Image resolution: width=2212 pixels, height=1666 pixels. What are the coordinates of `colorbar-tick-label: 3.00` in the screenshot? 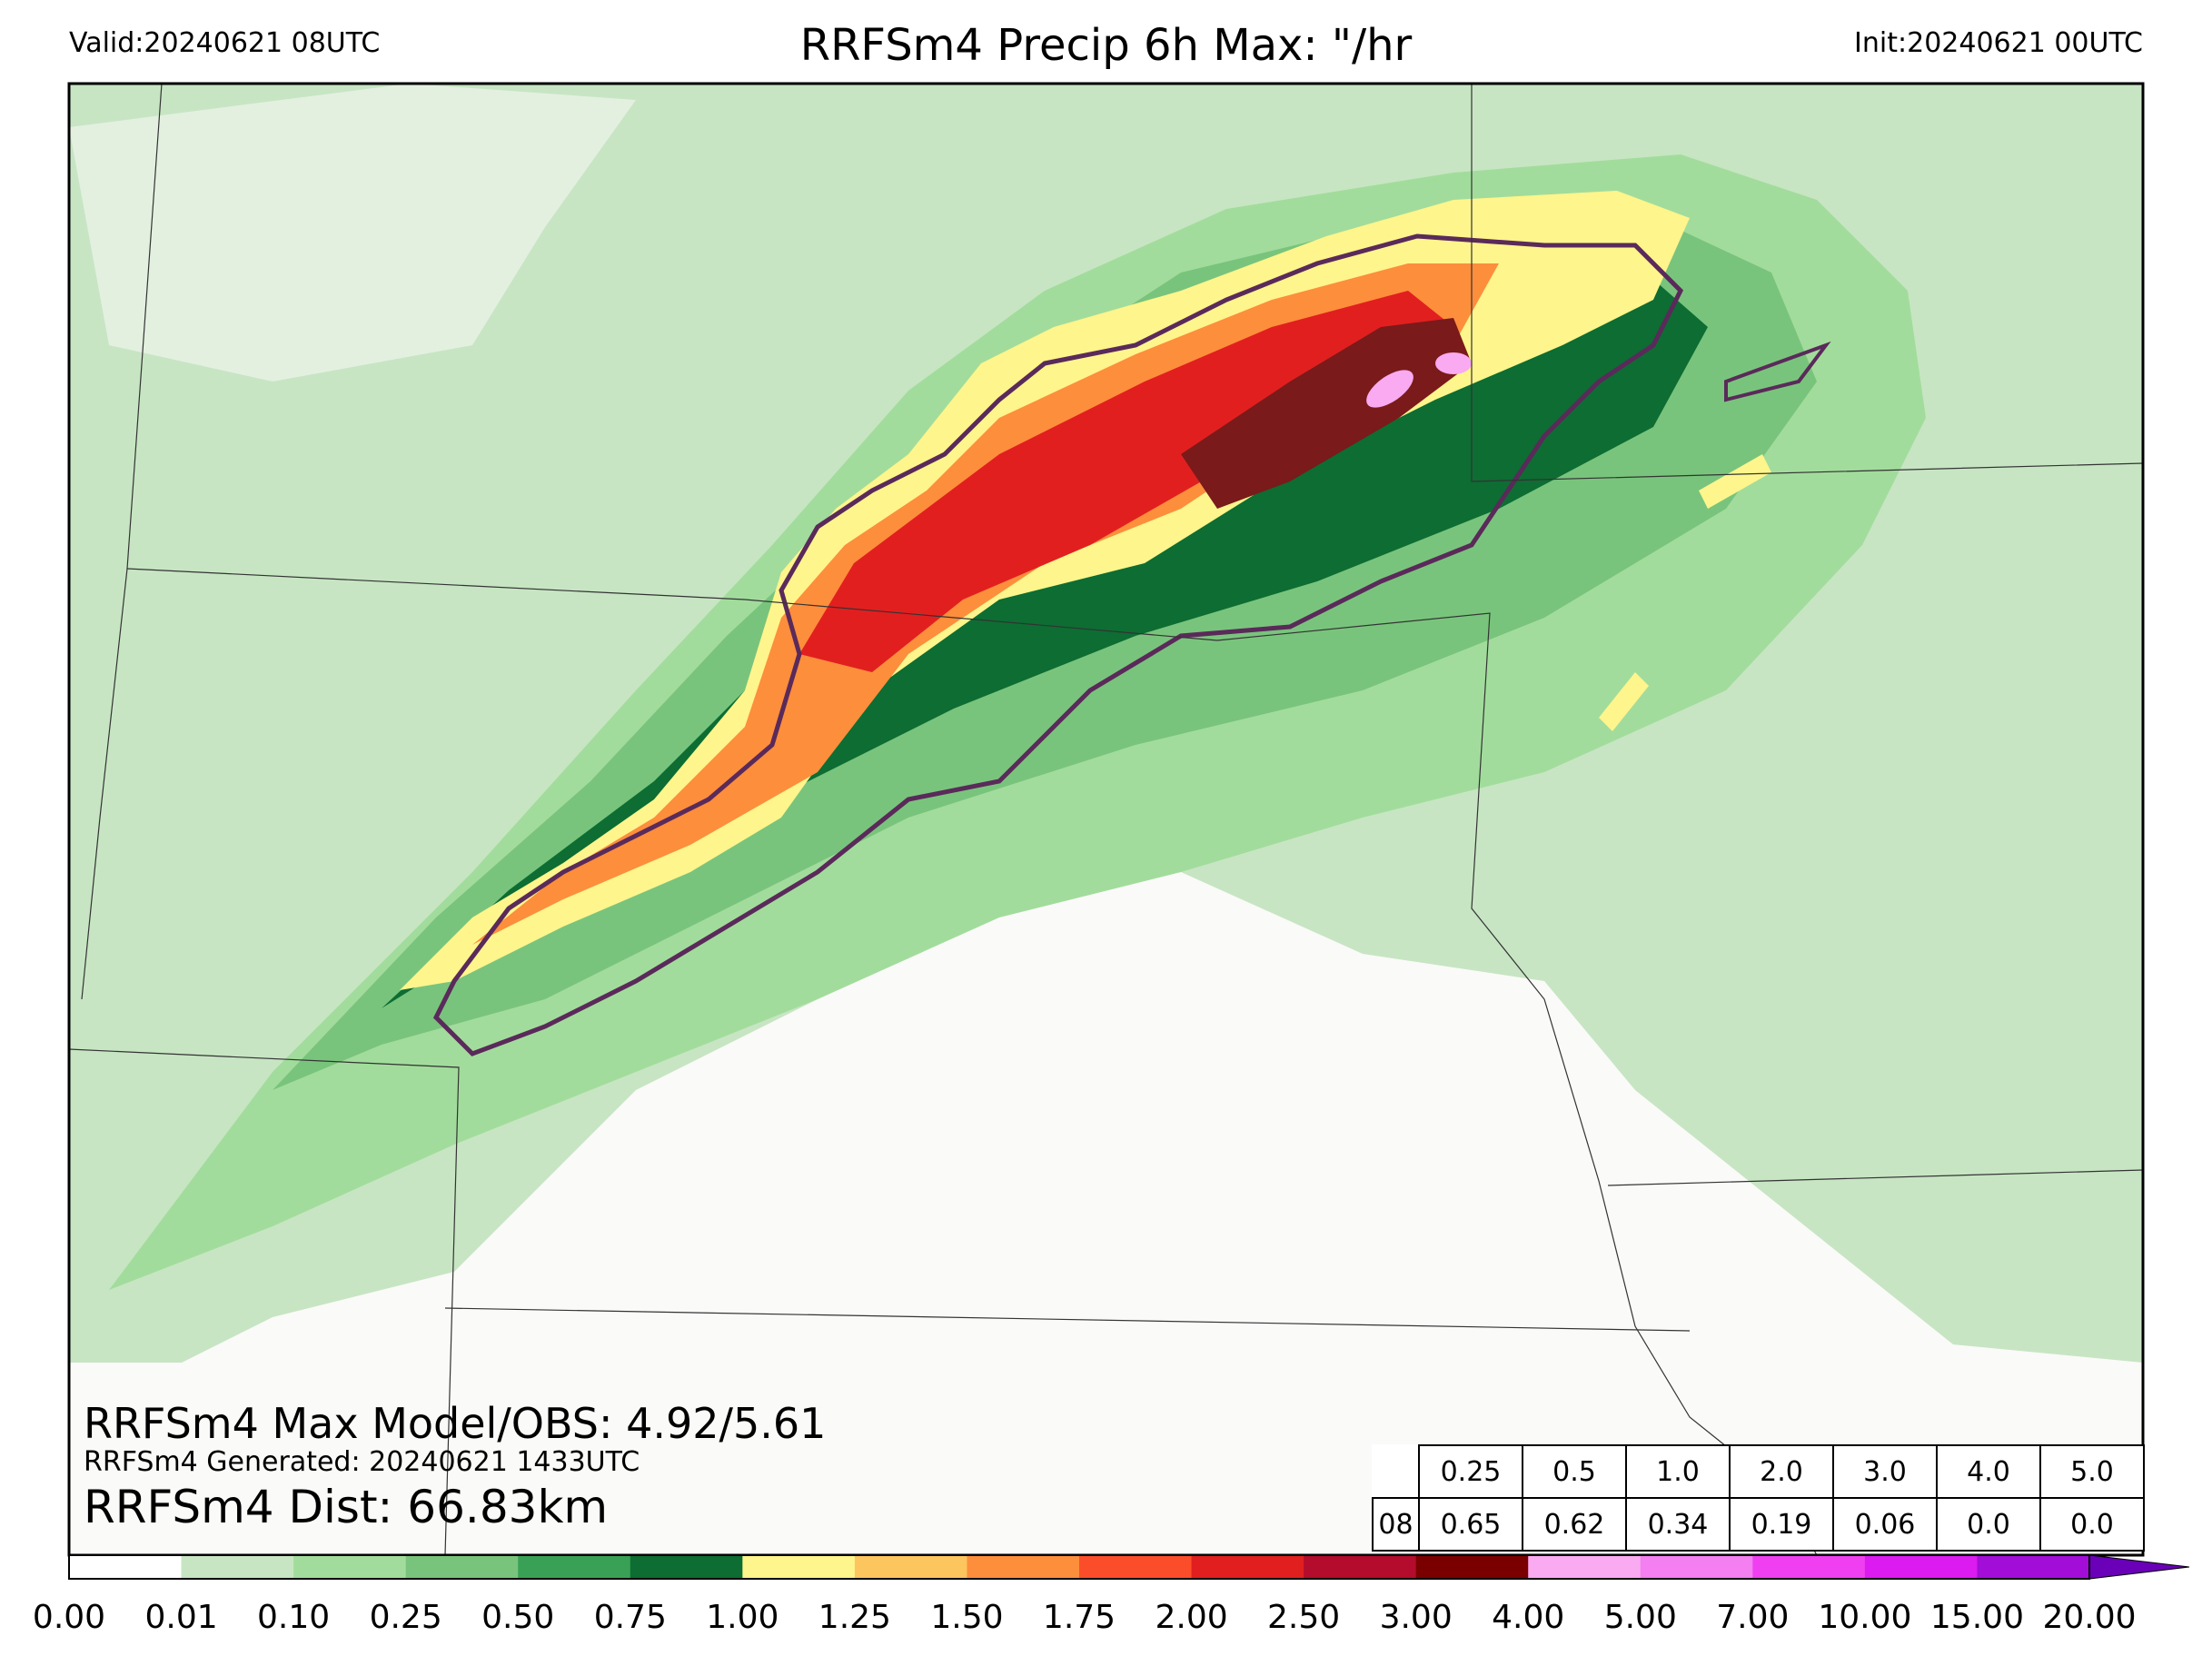 It's located at (1416, 1617).